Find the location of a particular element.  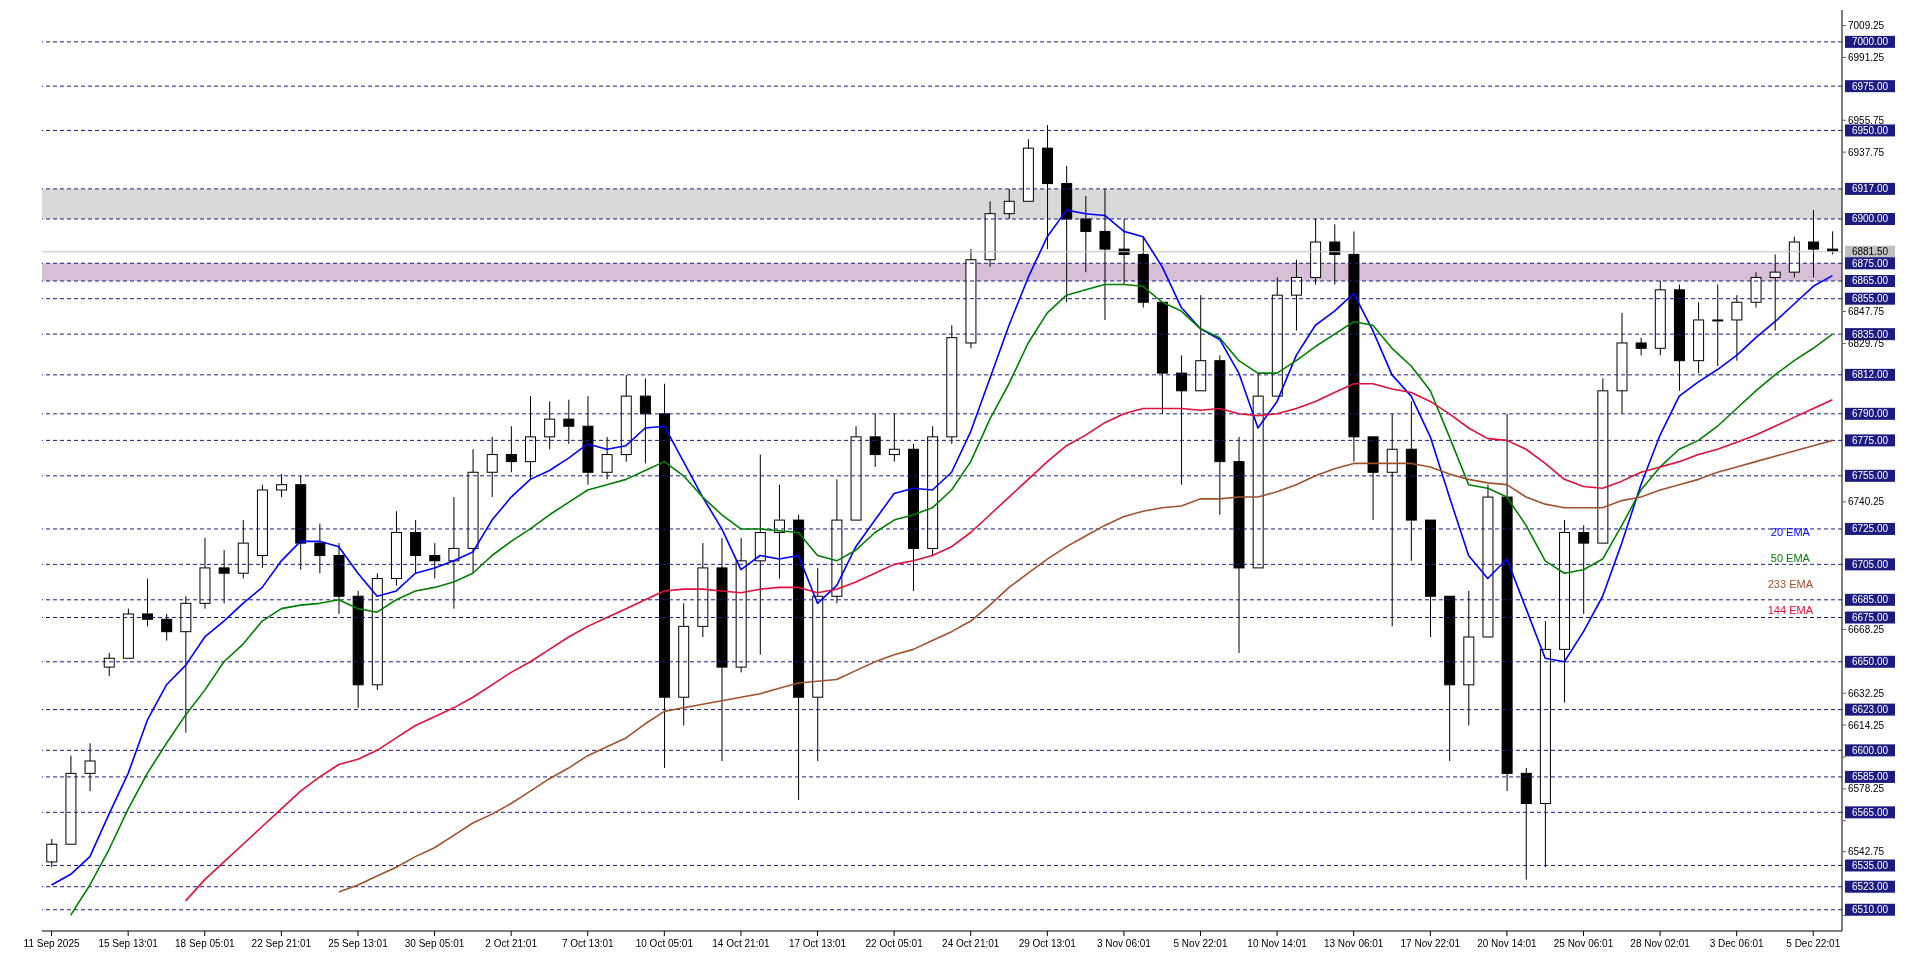

ref-line-label: 6565.00 is located at coordinates (1870, 812).